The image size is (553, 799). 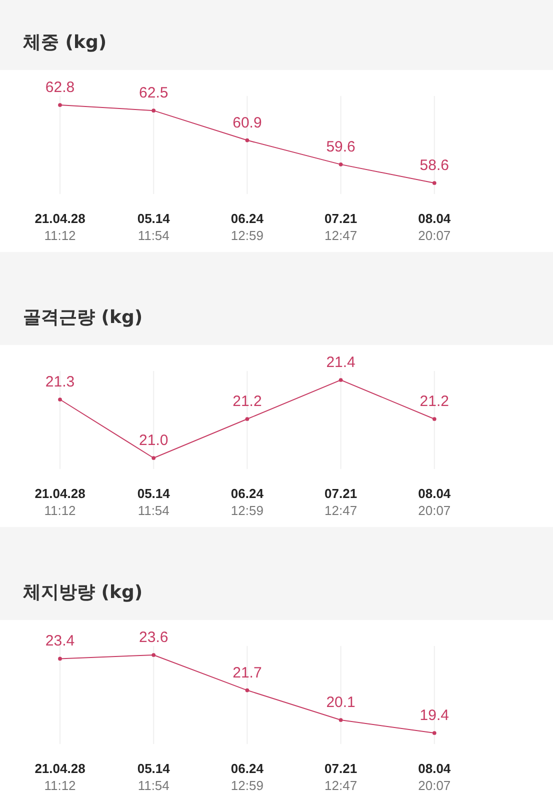 I want to click on data-label: 23.6, so click(x=153, y=637).